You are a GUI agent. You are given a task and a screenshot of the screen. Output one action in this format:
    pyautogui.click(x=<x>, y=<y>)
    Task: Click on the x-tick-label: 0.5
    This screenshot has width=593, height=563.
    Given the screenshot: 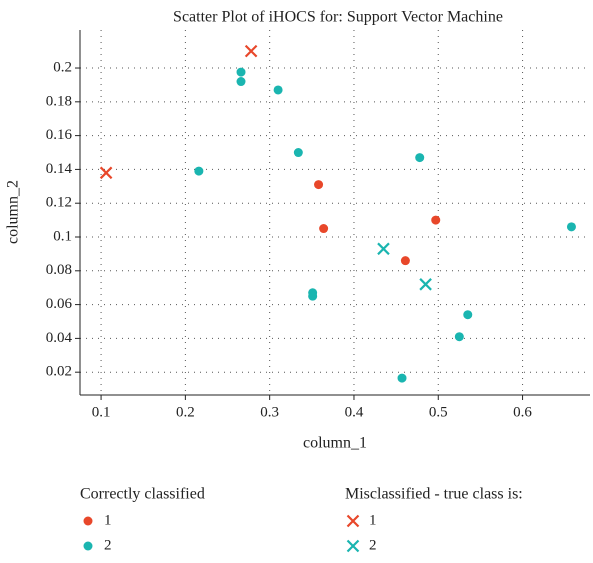 What is the action you would take?
    pyautogui.click(x=438, y=412)
    